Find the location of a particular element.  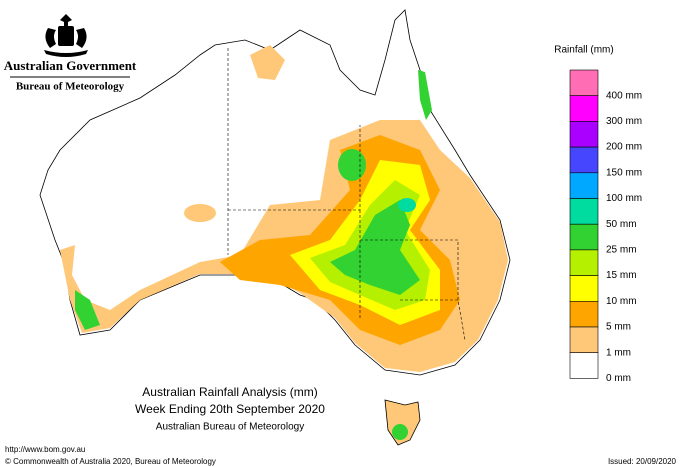

rain-qld-coast is located at coordinates (425, 95).